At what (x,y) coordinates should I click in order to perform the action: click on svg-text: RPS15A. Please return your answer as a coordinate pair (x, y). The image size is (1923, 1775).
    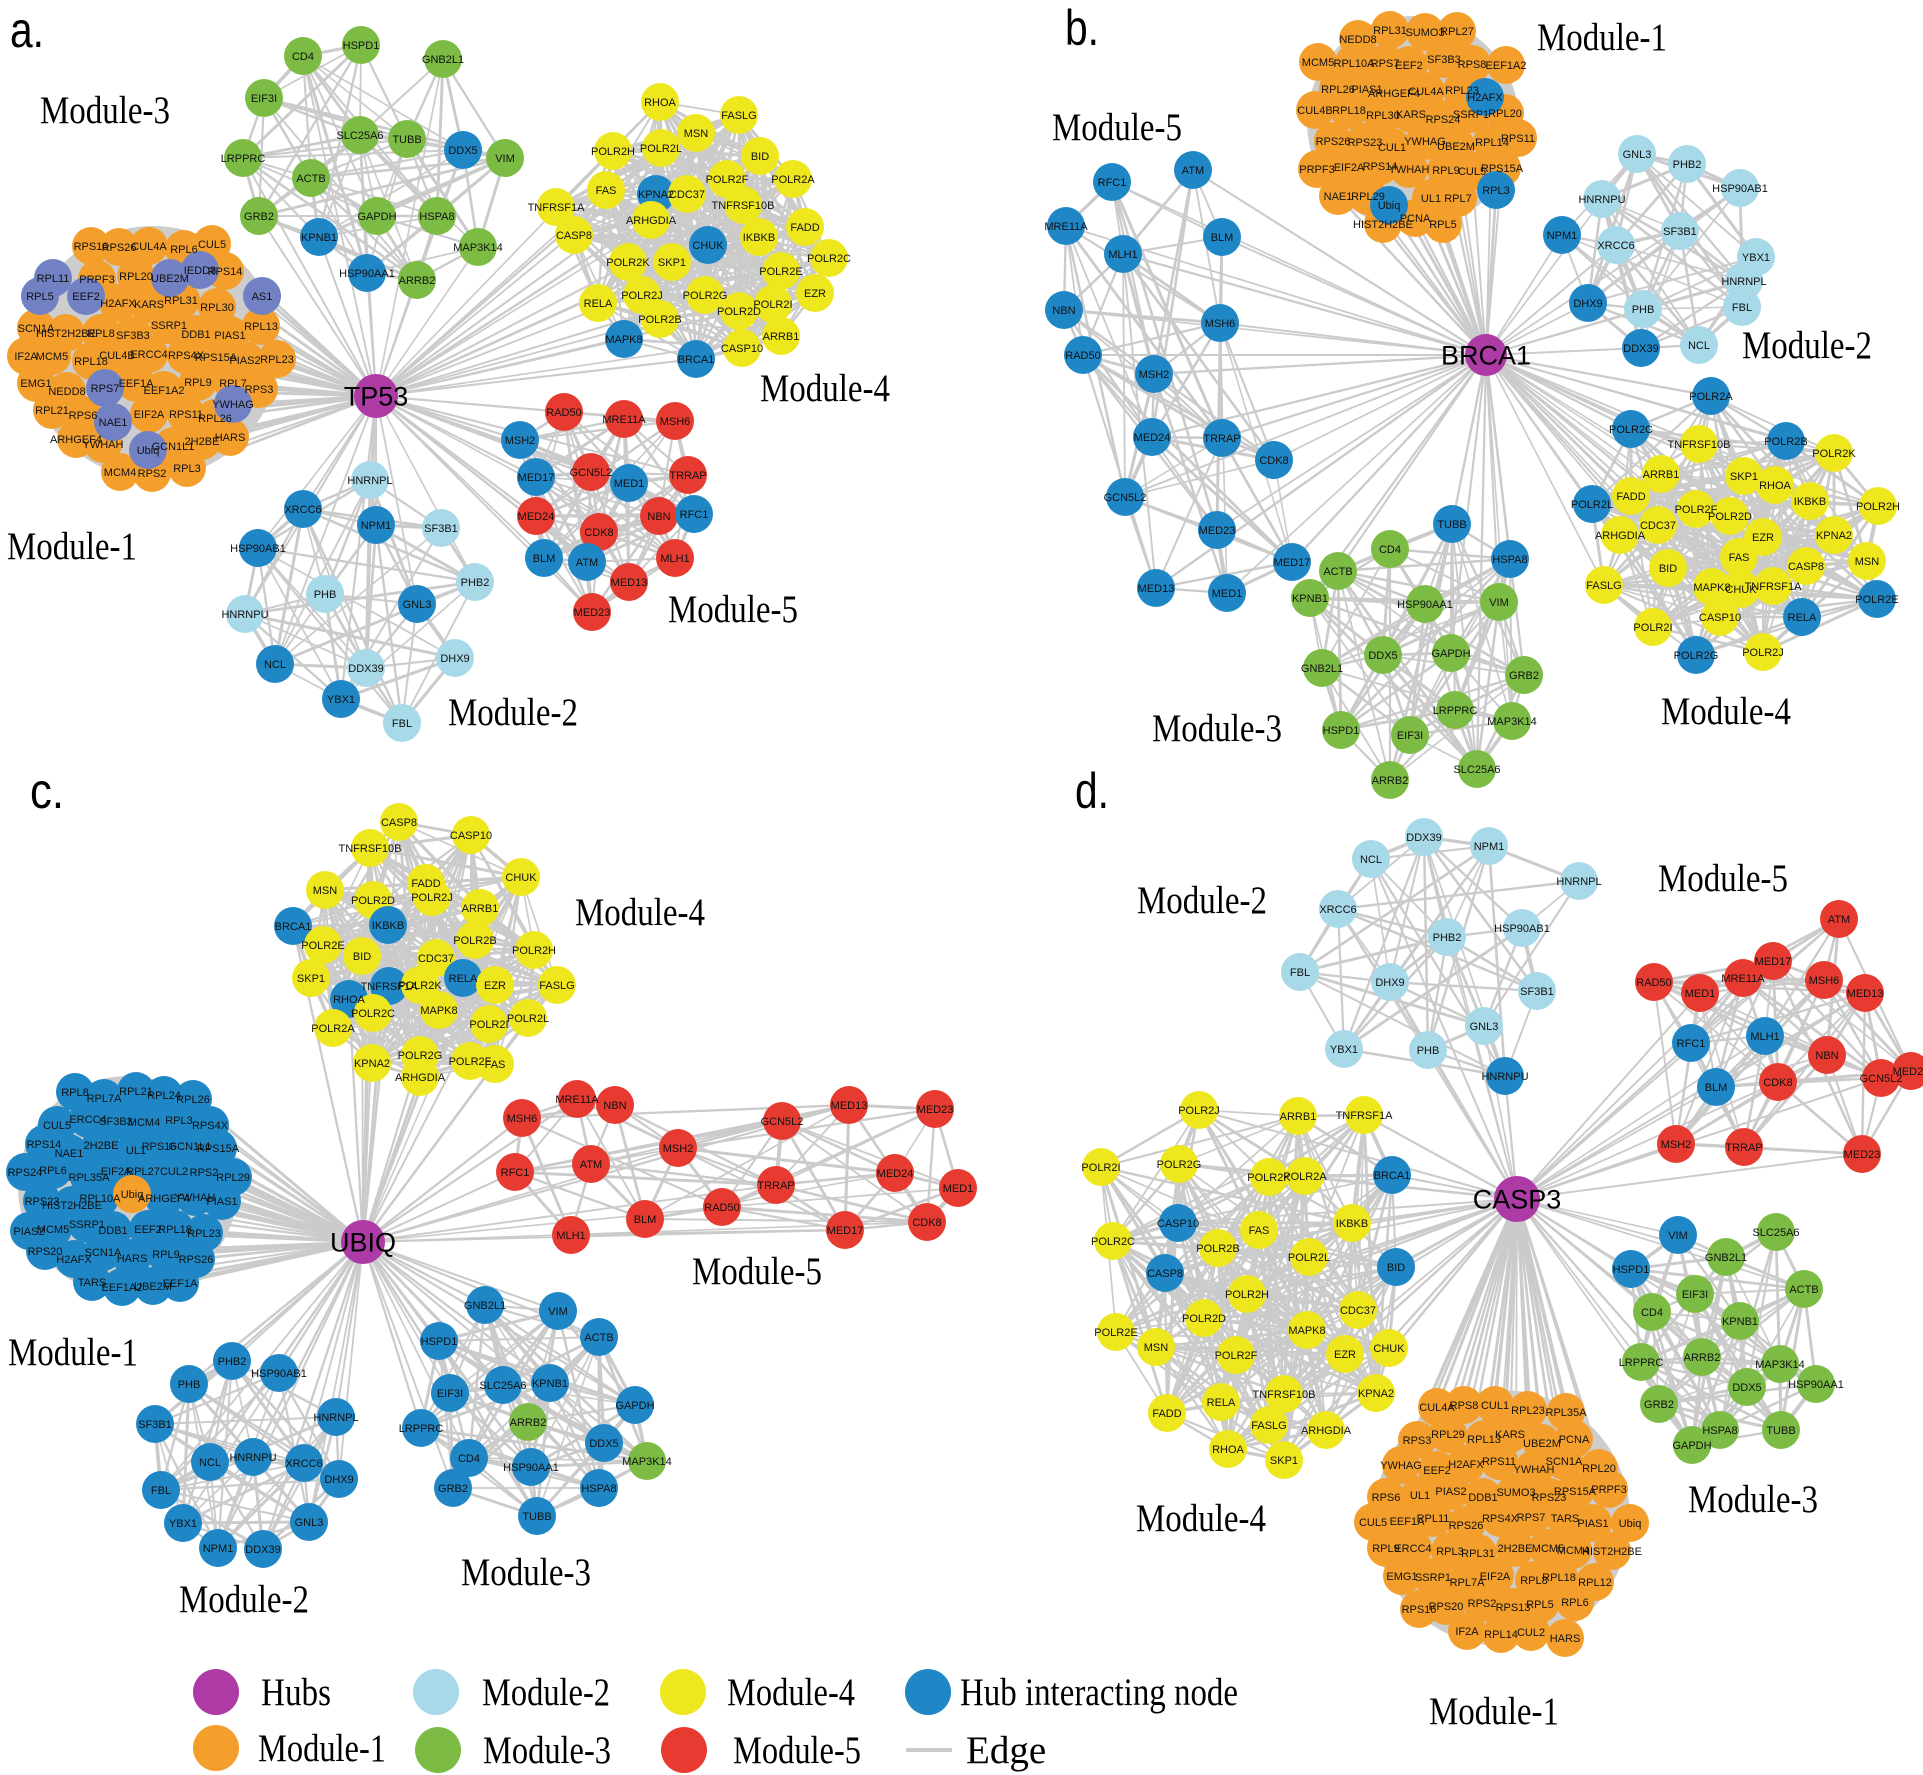
    Looking at the image, I should click on (216, 358).